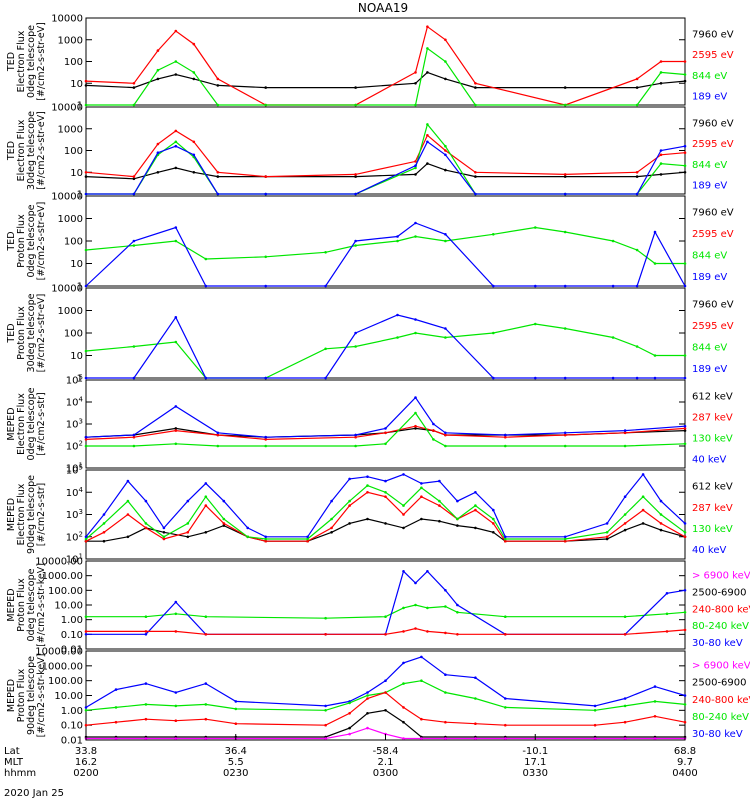  I want to click on xtick-mlt: 2.1, so click(386, 762).